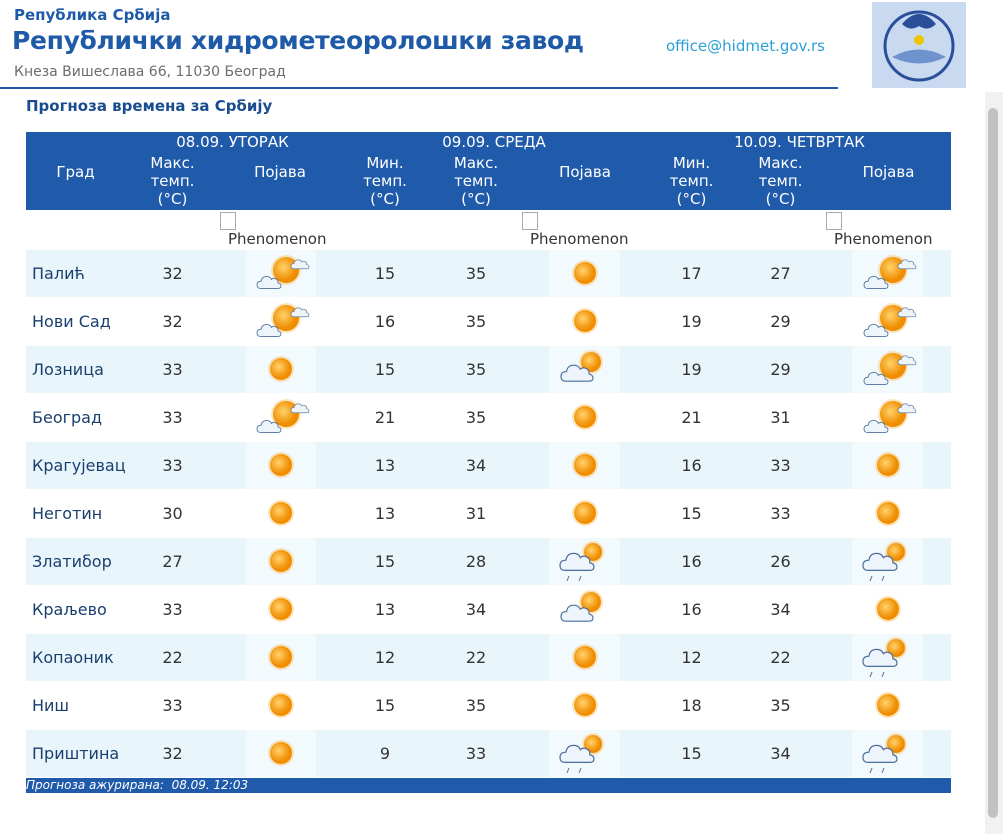  What do you see at coordinates (72, 561) in the screenshot?
I see `city-name: Златибор` at bounding box center [72, 561].